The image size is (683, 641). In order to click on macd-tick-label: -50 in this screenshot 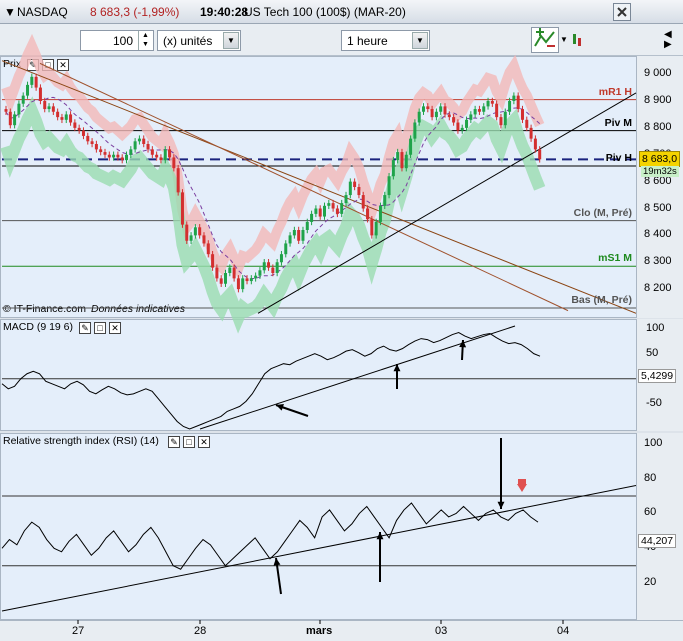, I will do `click(654, 402)`.